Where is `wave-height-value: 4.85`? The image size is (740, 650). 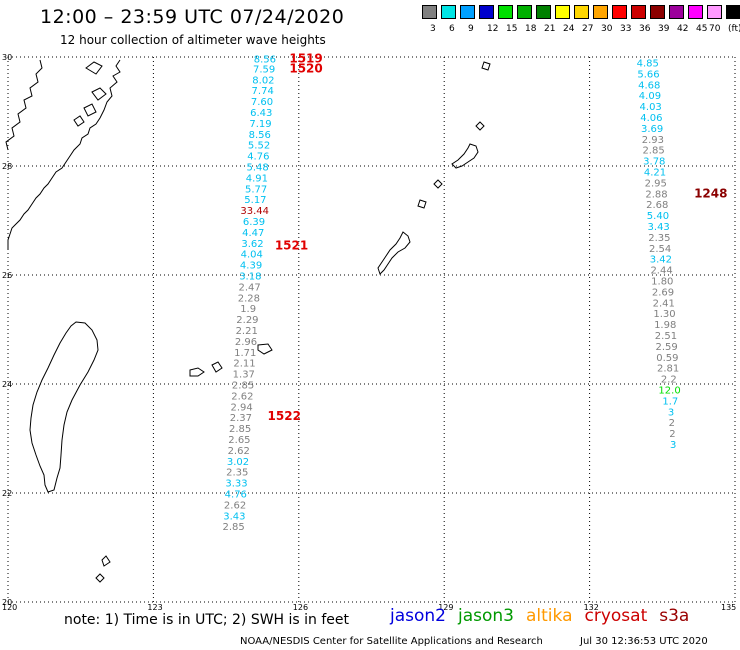
wave-height-value: 4.85 is located at coordinates (648, 63).